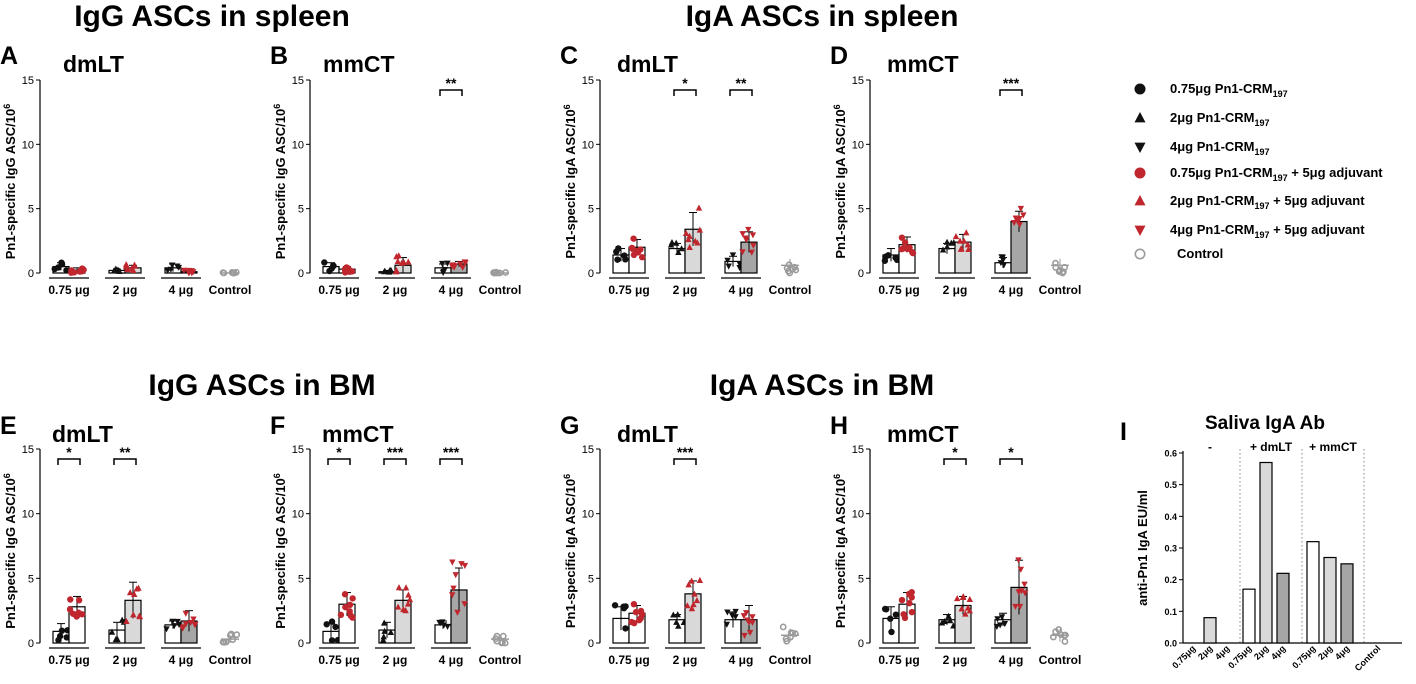 The width and height of the screenshot is (1416, 684). Describe the element at coordinates (9, 56) in the screenshot. I see `panel-label: A` at that location.